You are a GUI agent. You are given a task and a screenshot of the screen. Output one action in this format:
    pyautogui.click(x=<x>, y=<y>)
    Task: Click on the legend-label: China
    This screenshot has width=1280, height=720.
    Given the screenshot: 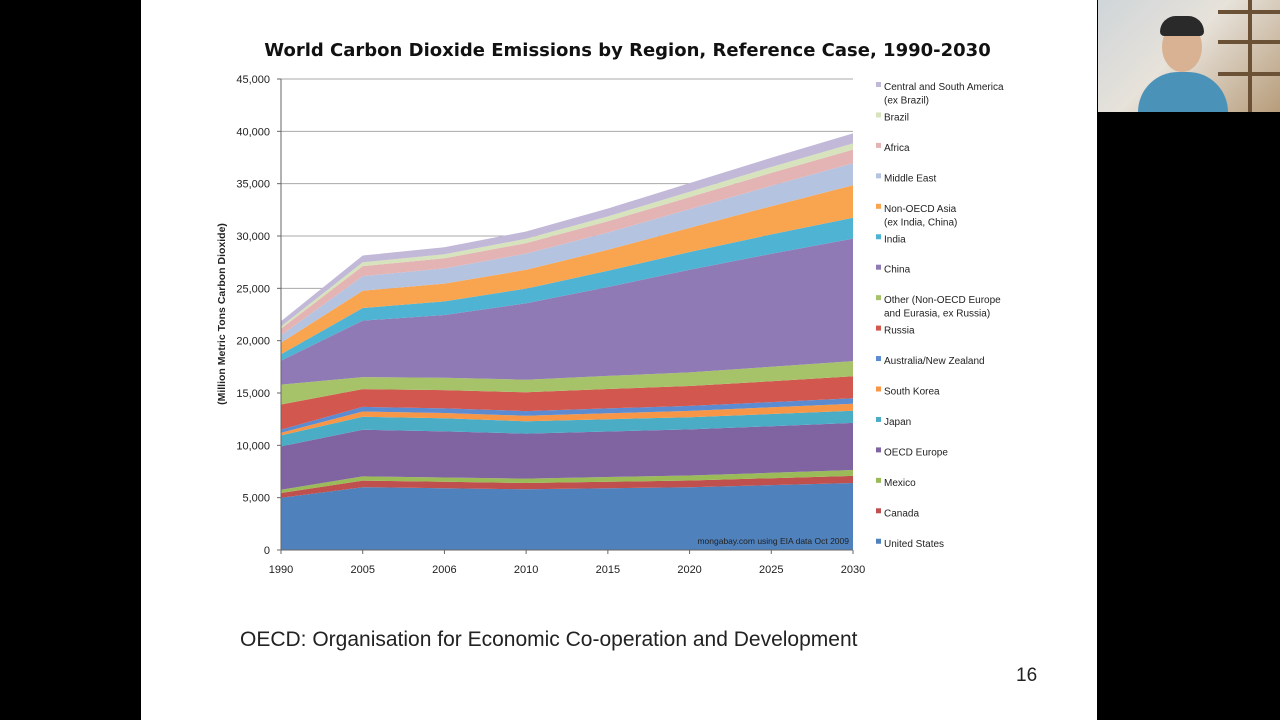 What is the action you would take?
    pyautogui.click(x=897, y=270)
    